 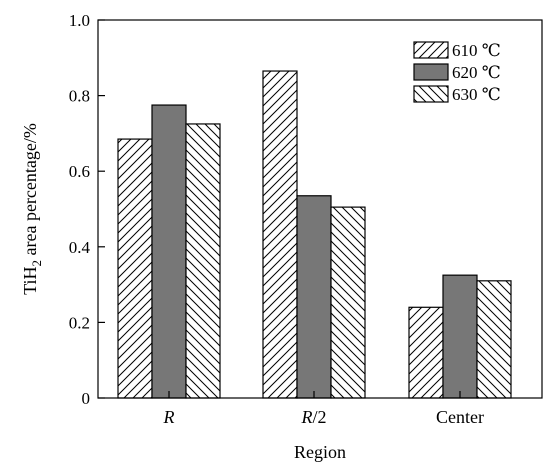 I want to click on y-axis-title: TiH2 area percentage/%, so click(x=32, y=209).